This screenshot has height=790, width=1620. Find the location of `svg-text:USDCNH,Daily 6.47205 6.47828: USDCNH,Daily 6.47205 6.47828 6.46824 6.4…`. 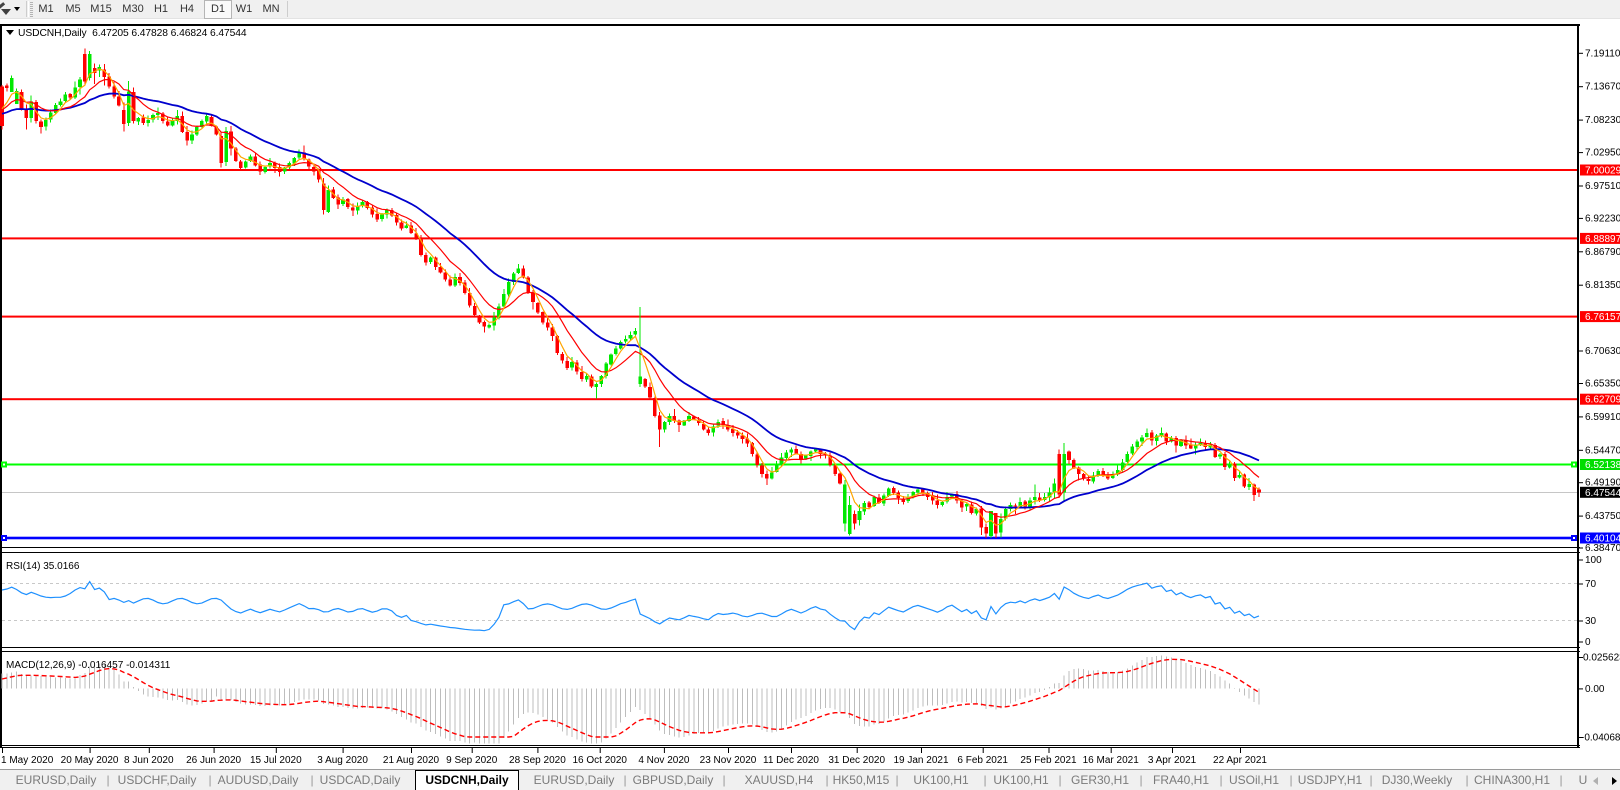

svg-text:USDCNH,Daily 6.47205 6.47828: USDCNH,Daily 6.47205 6.47828 6.46824 6.4… is located at coordinates (132, 33).